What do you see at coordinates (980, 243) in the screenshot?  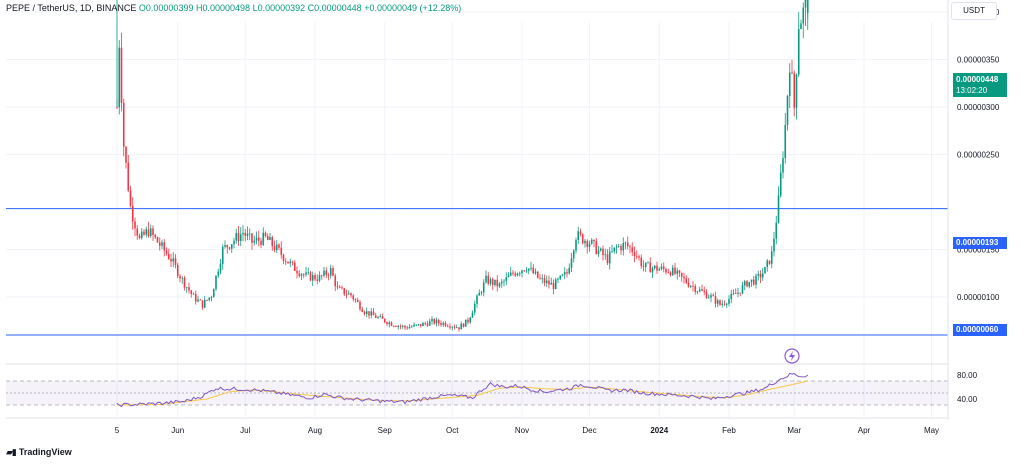 I see `level-tag-upper: 0.00000193` at bounding box center [980, 243].